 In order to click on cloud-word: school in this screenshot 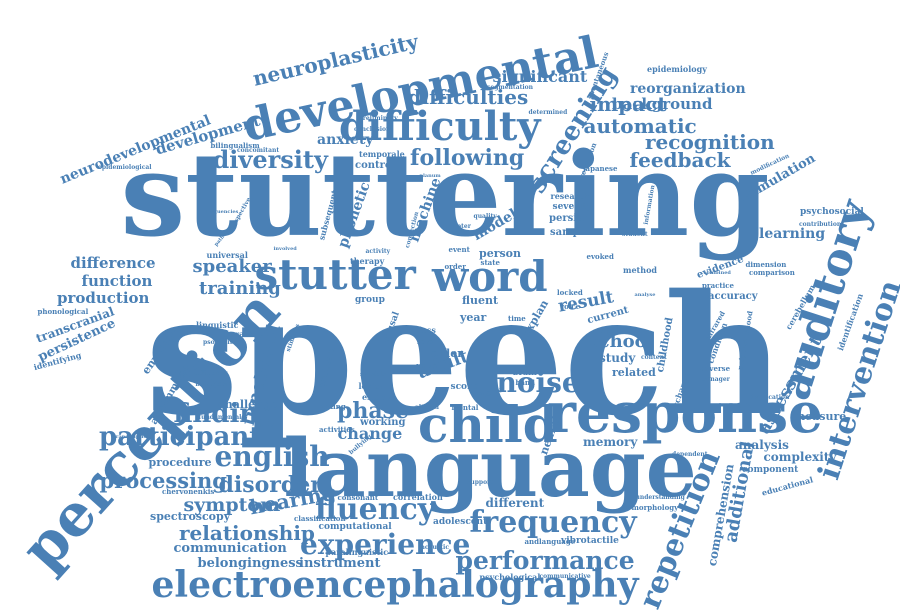, I will do `click(621, 342)`.